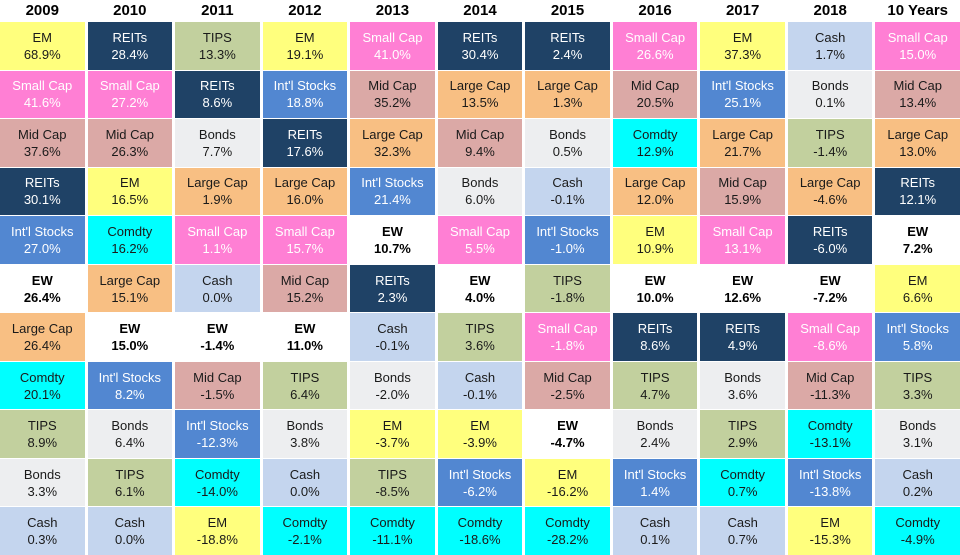 This screenshot has width=960, height=555. Describe the element at coordinates (480, 248) in the screenshot. I see `asset-return-value: 5.5%` at that location.